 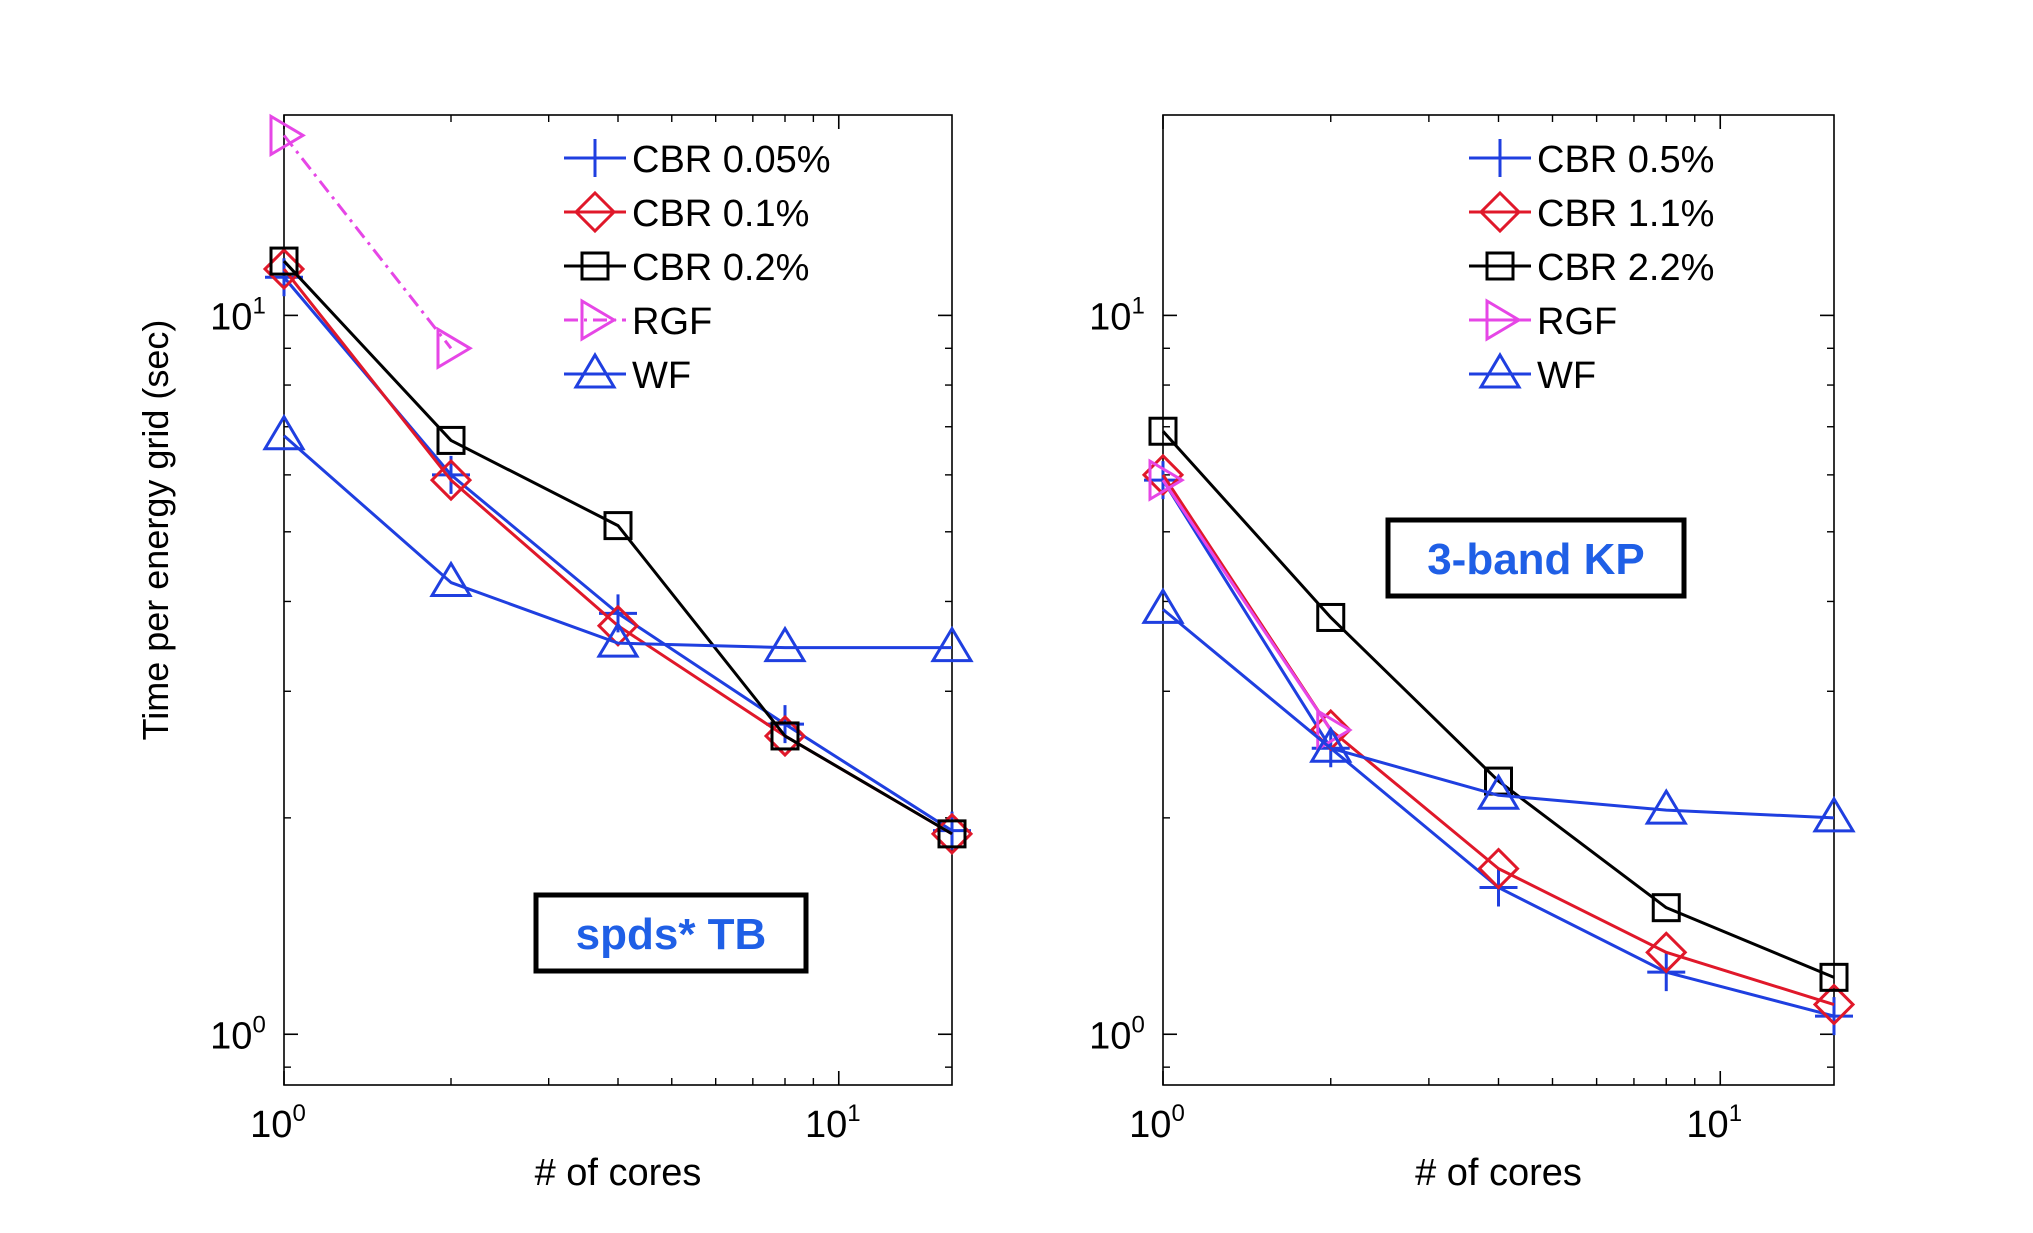 I want to click on legend-entry-cbr-1-1: CBR 1.1%, so click(x=1591, y=212).